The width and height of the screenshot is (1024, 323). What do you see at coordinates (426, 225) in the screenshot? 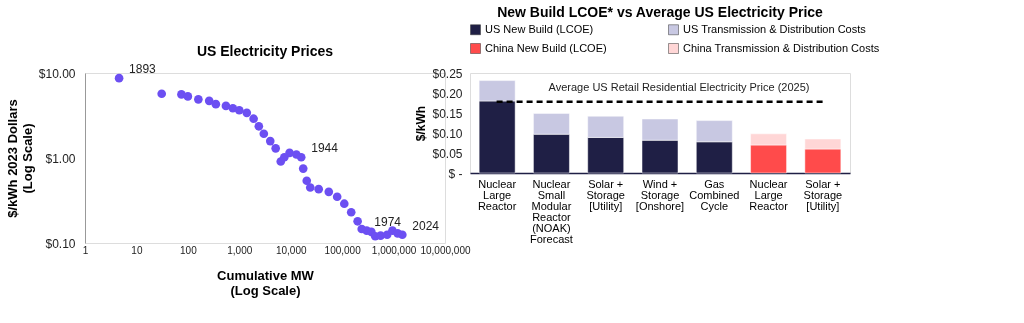
I see `annotation: 2024` at bounding box center [426, 225].